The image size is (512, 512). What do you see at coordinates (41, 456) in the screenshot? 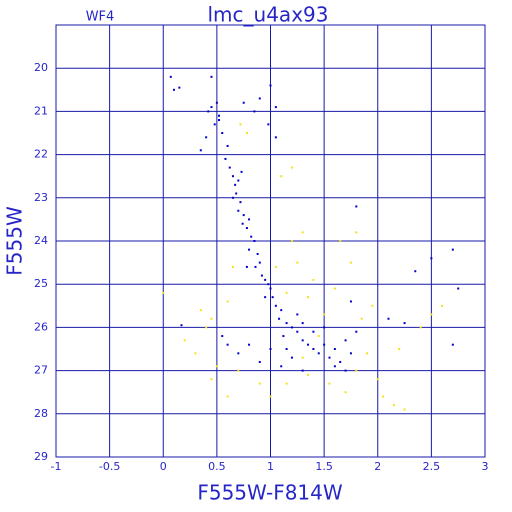
I see `y-tick-label: 29` at bounding box center [41, 456].